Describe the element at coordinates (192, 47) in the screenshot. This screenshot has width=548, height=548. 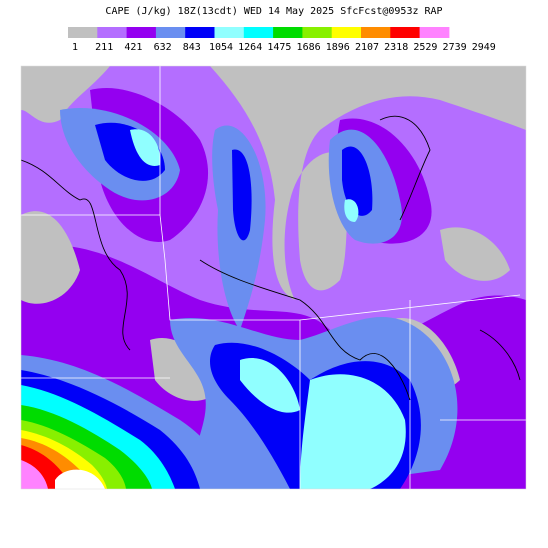
I see `legend-label: 843` at that location.